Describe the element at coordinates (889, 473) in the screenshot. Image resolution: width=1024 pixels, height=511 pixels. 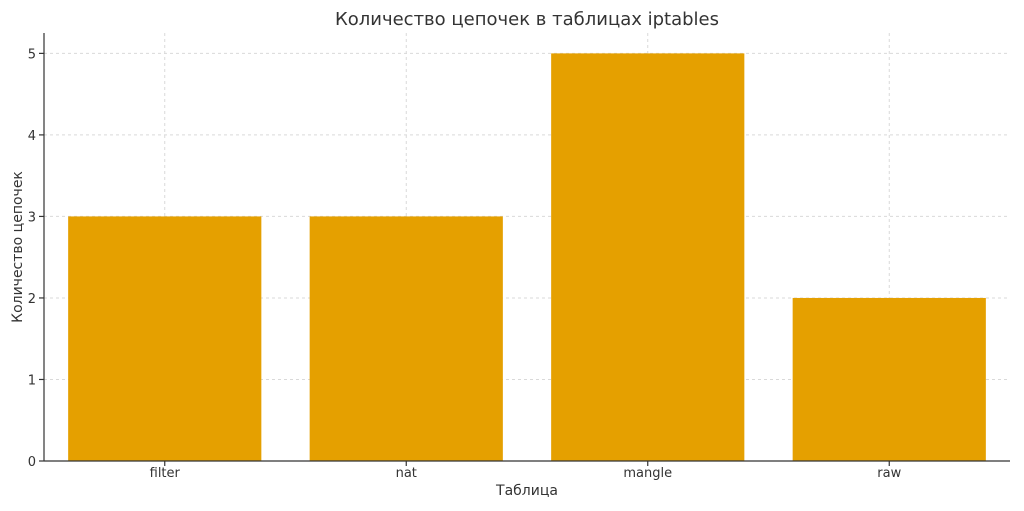
I see `x-tick-label-raw: raw` at that location.